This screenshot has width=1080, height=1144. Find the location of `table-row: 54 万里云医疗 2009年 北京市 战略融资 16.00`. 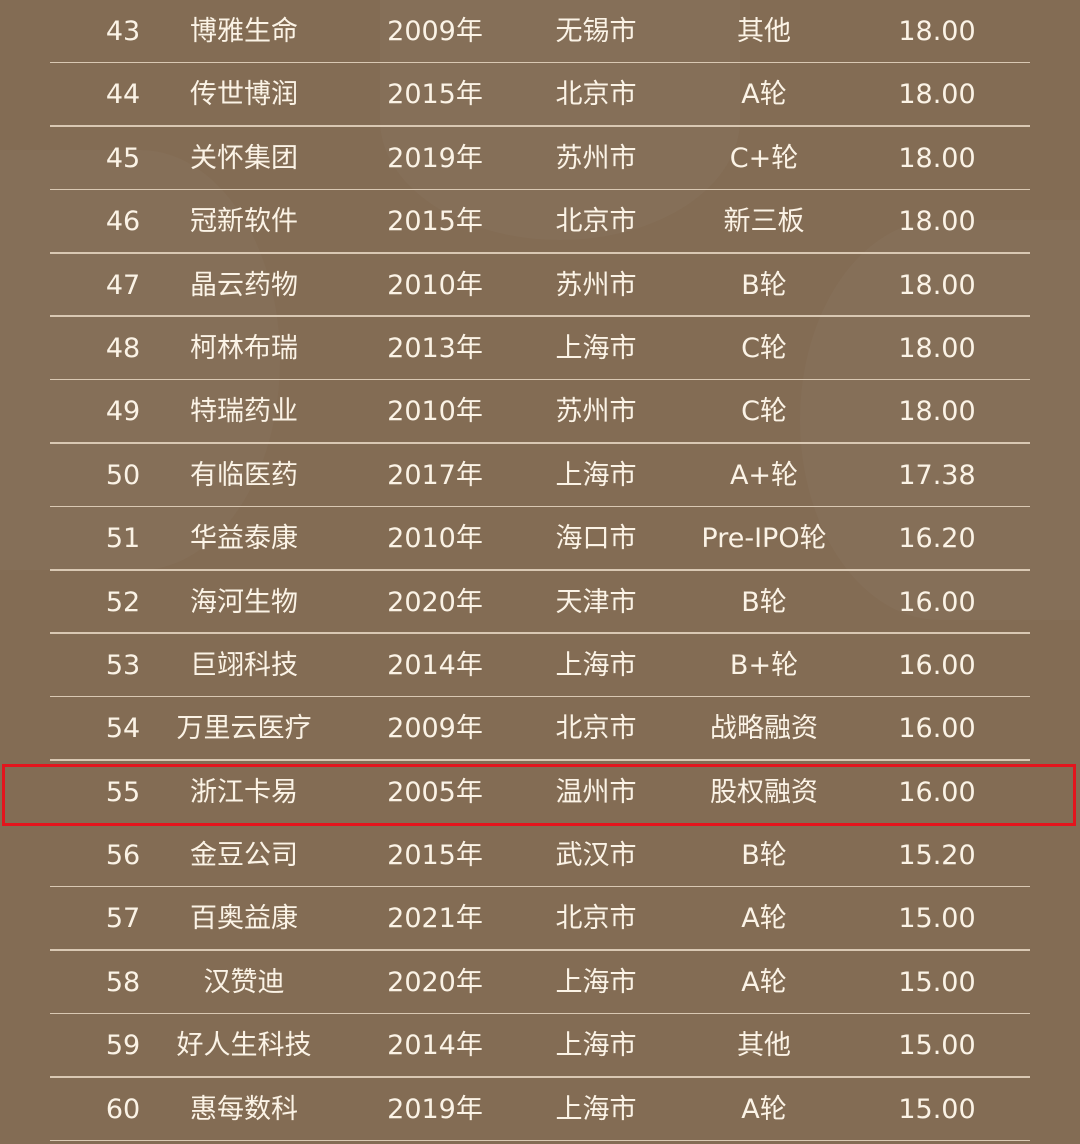

table-row: 54 万里云医疗 2009年 北京市 战略融资 16.00 is located at coordinates (540, 729).